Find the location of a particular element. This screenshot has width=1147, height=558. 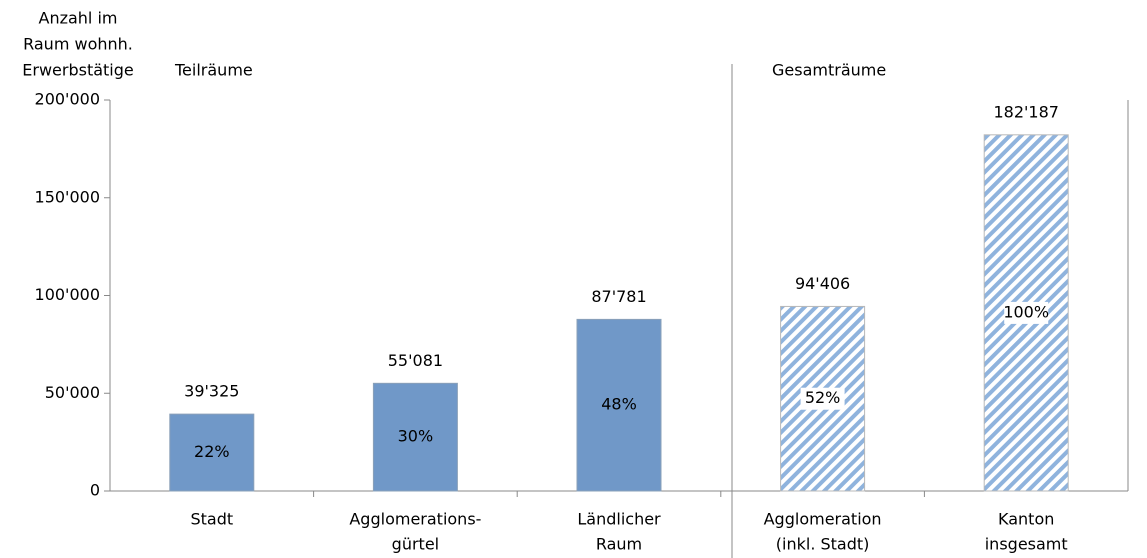

share-label: 52% is located at coordinates (823, 397).